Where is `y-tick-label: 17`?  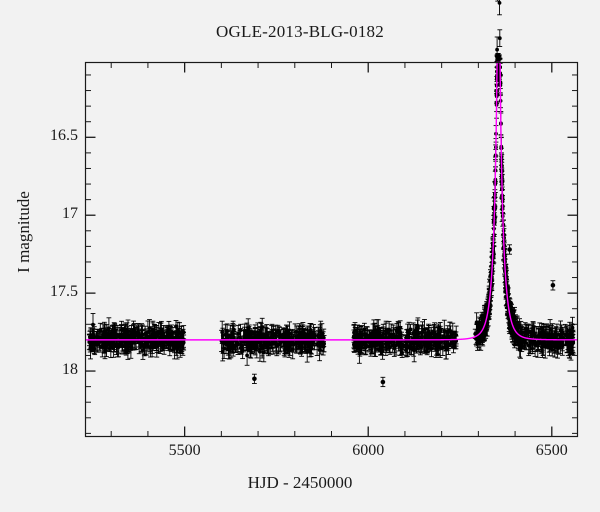 y-tick-label: 17 is located at coordinates (70, 214).